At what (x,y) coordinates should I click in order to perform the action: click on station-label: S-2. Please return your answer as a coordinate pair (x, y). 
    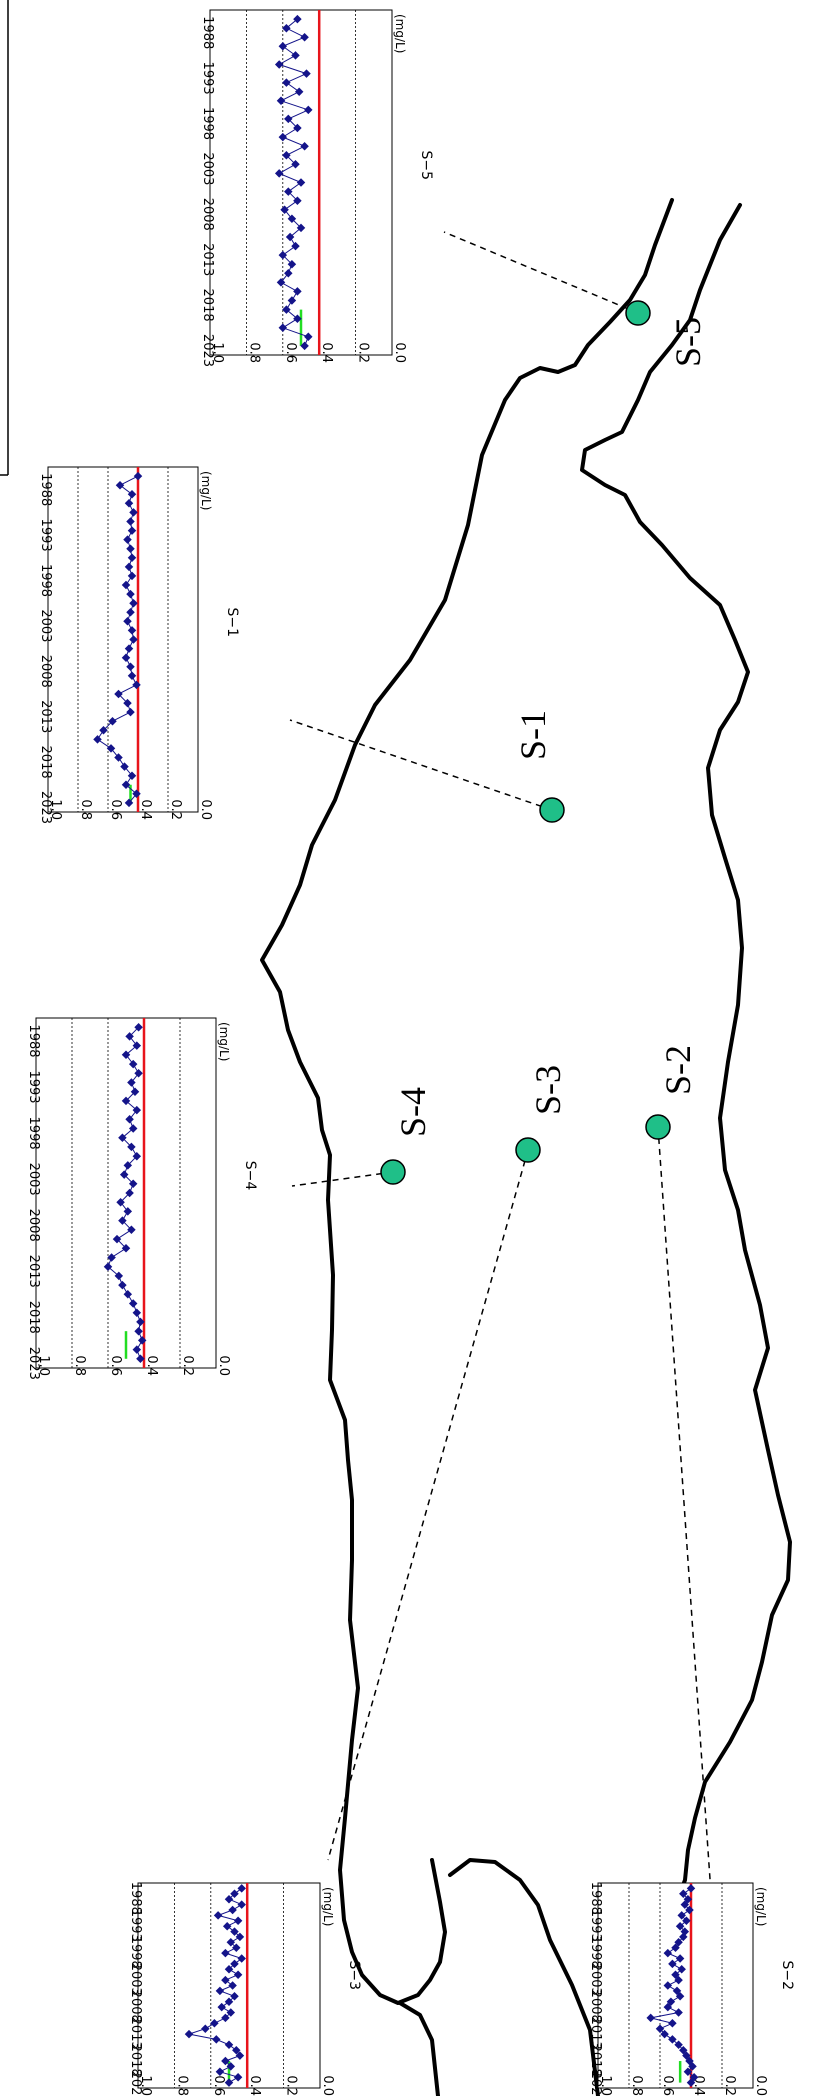
    Looking at the image, I should click on (678, 1070).